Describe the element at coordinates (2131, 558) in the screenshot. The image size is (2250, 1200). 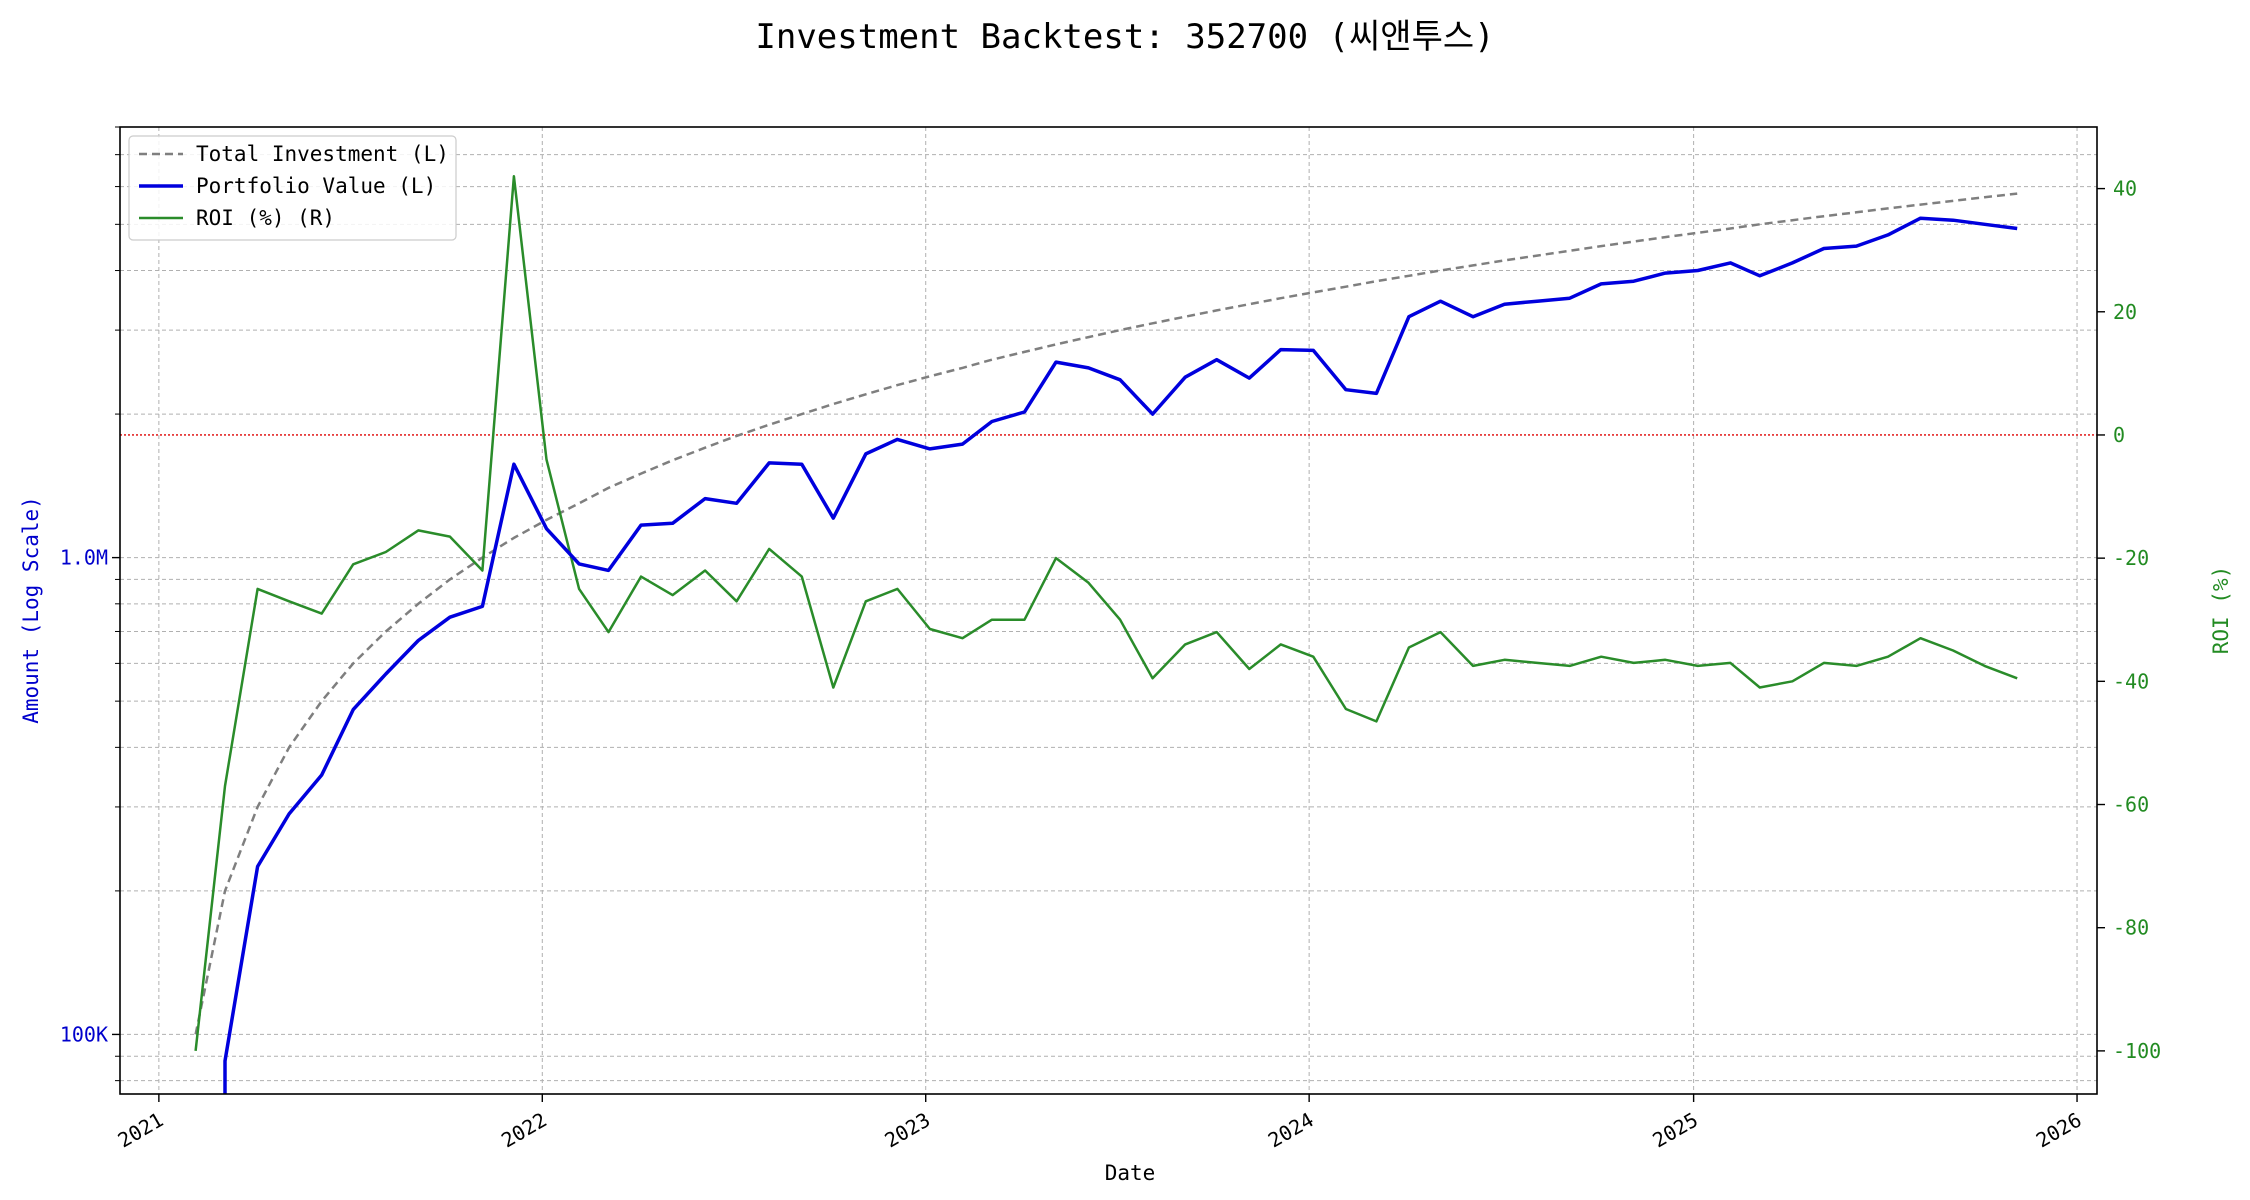
I see `right-y-tick-label: -20` at that location.